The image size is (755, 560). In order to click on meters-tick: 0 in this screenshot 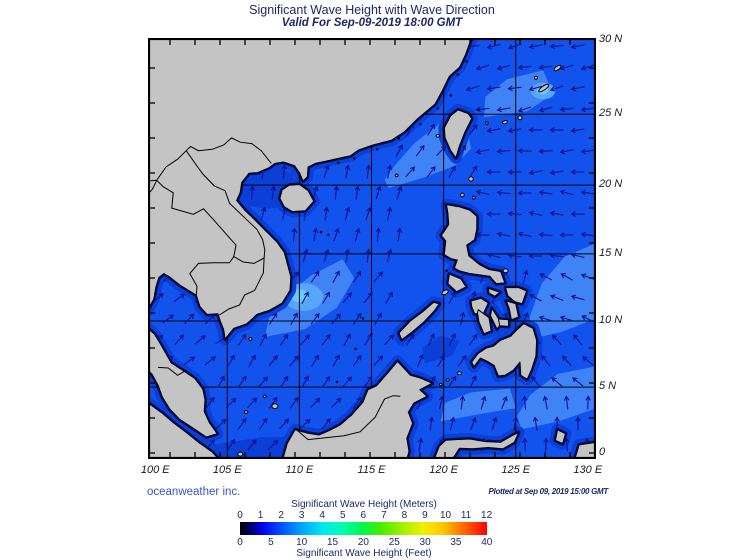, I will do `click(240, 515)`.